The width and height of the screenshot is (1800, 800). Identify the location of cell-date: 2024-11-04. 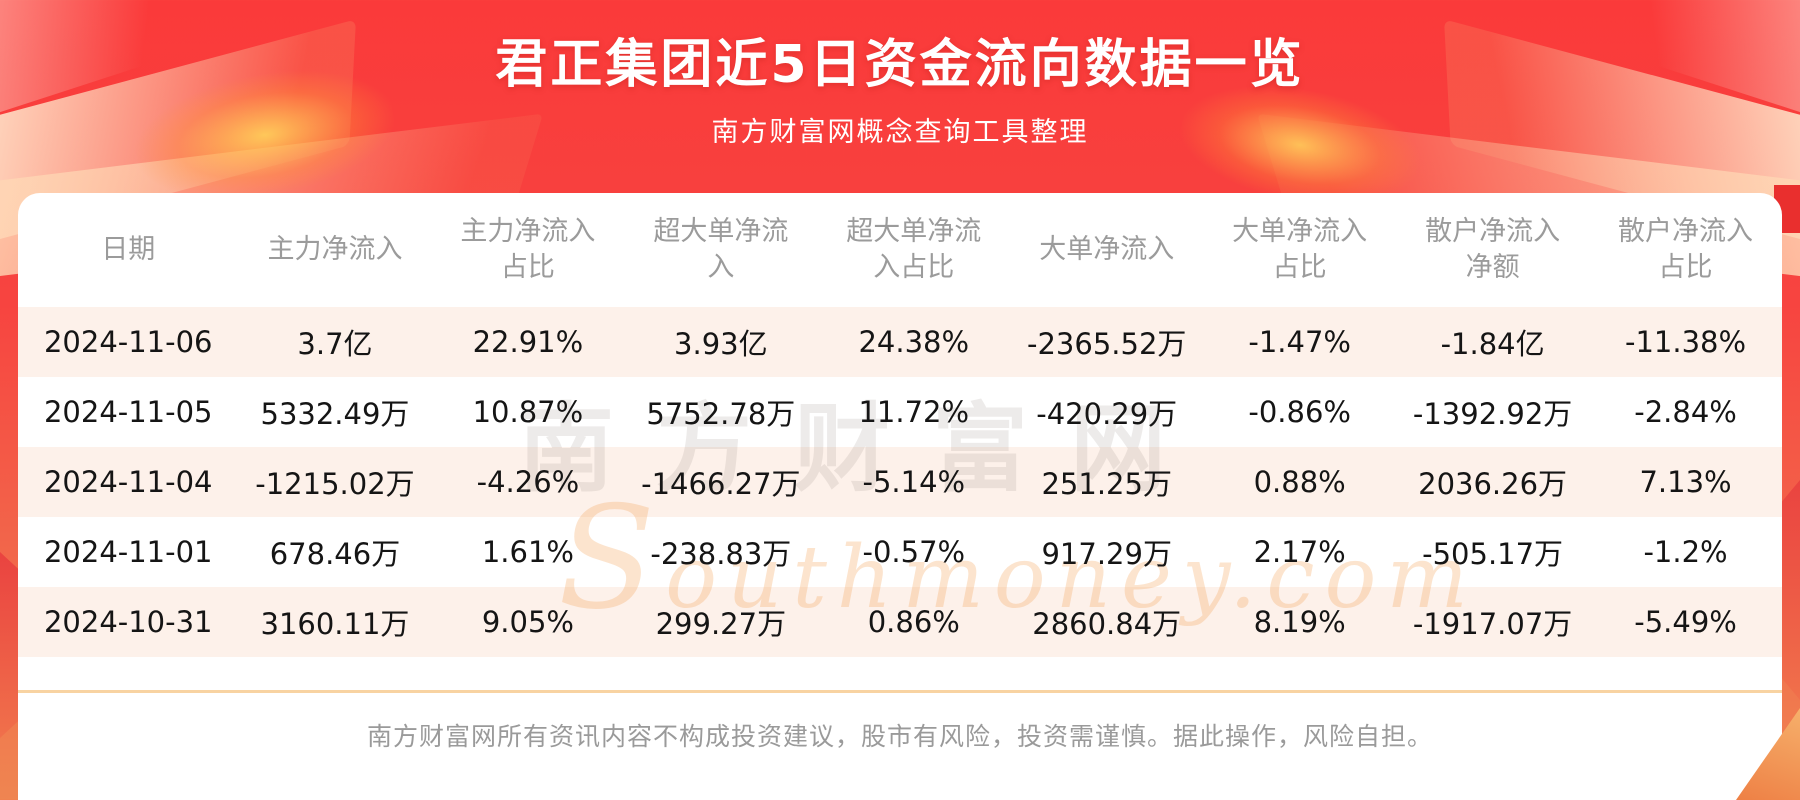
(128, 482).